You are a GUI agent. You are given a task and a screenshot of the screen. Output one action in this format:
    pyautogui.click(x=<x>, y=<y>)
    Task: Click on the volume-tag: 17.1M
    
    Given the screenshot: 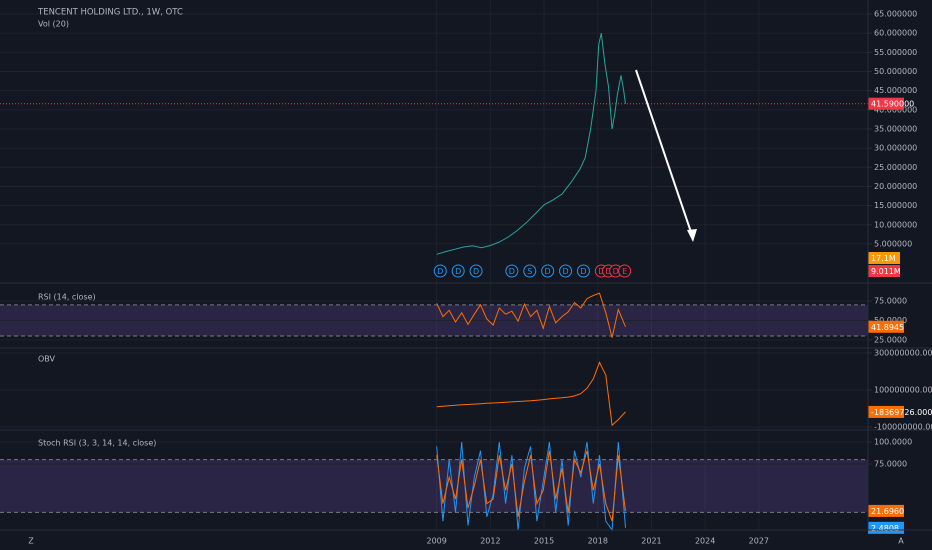 What is the action you would take?
    pyautogui.click(x=884, y=258)
    